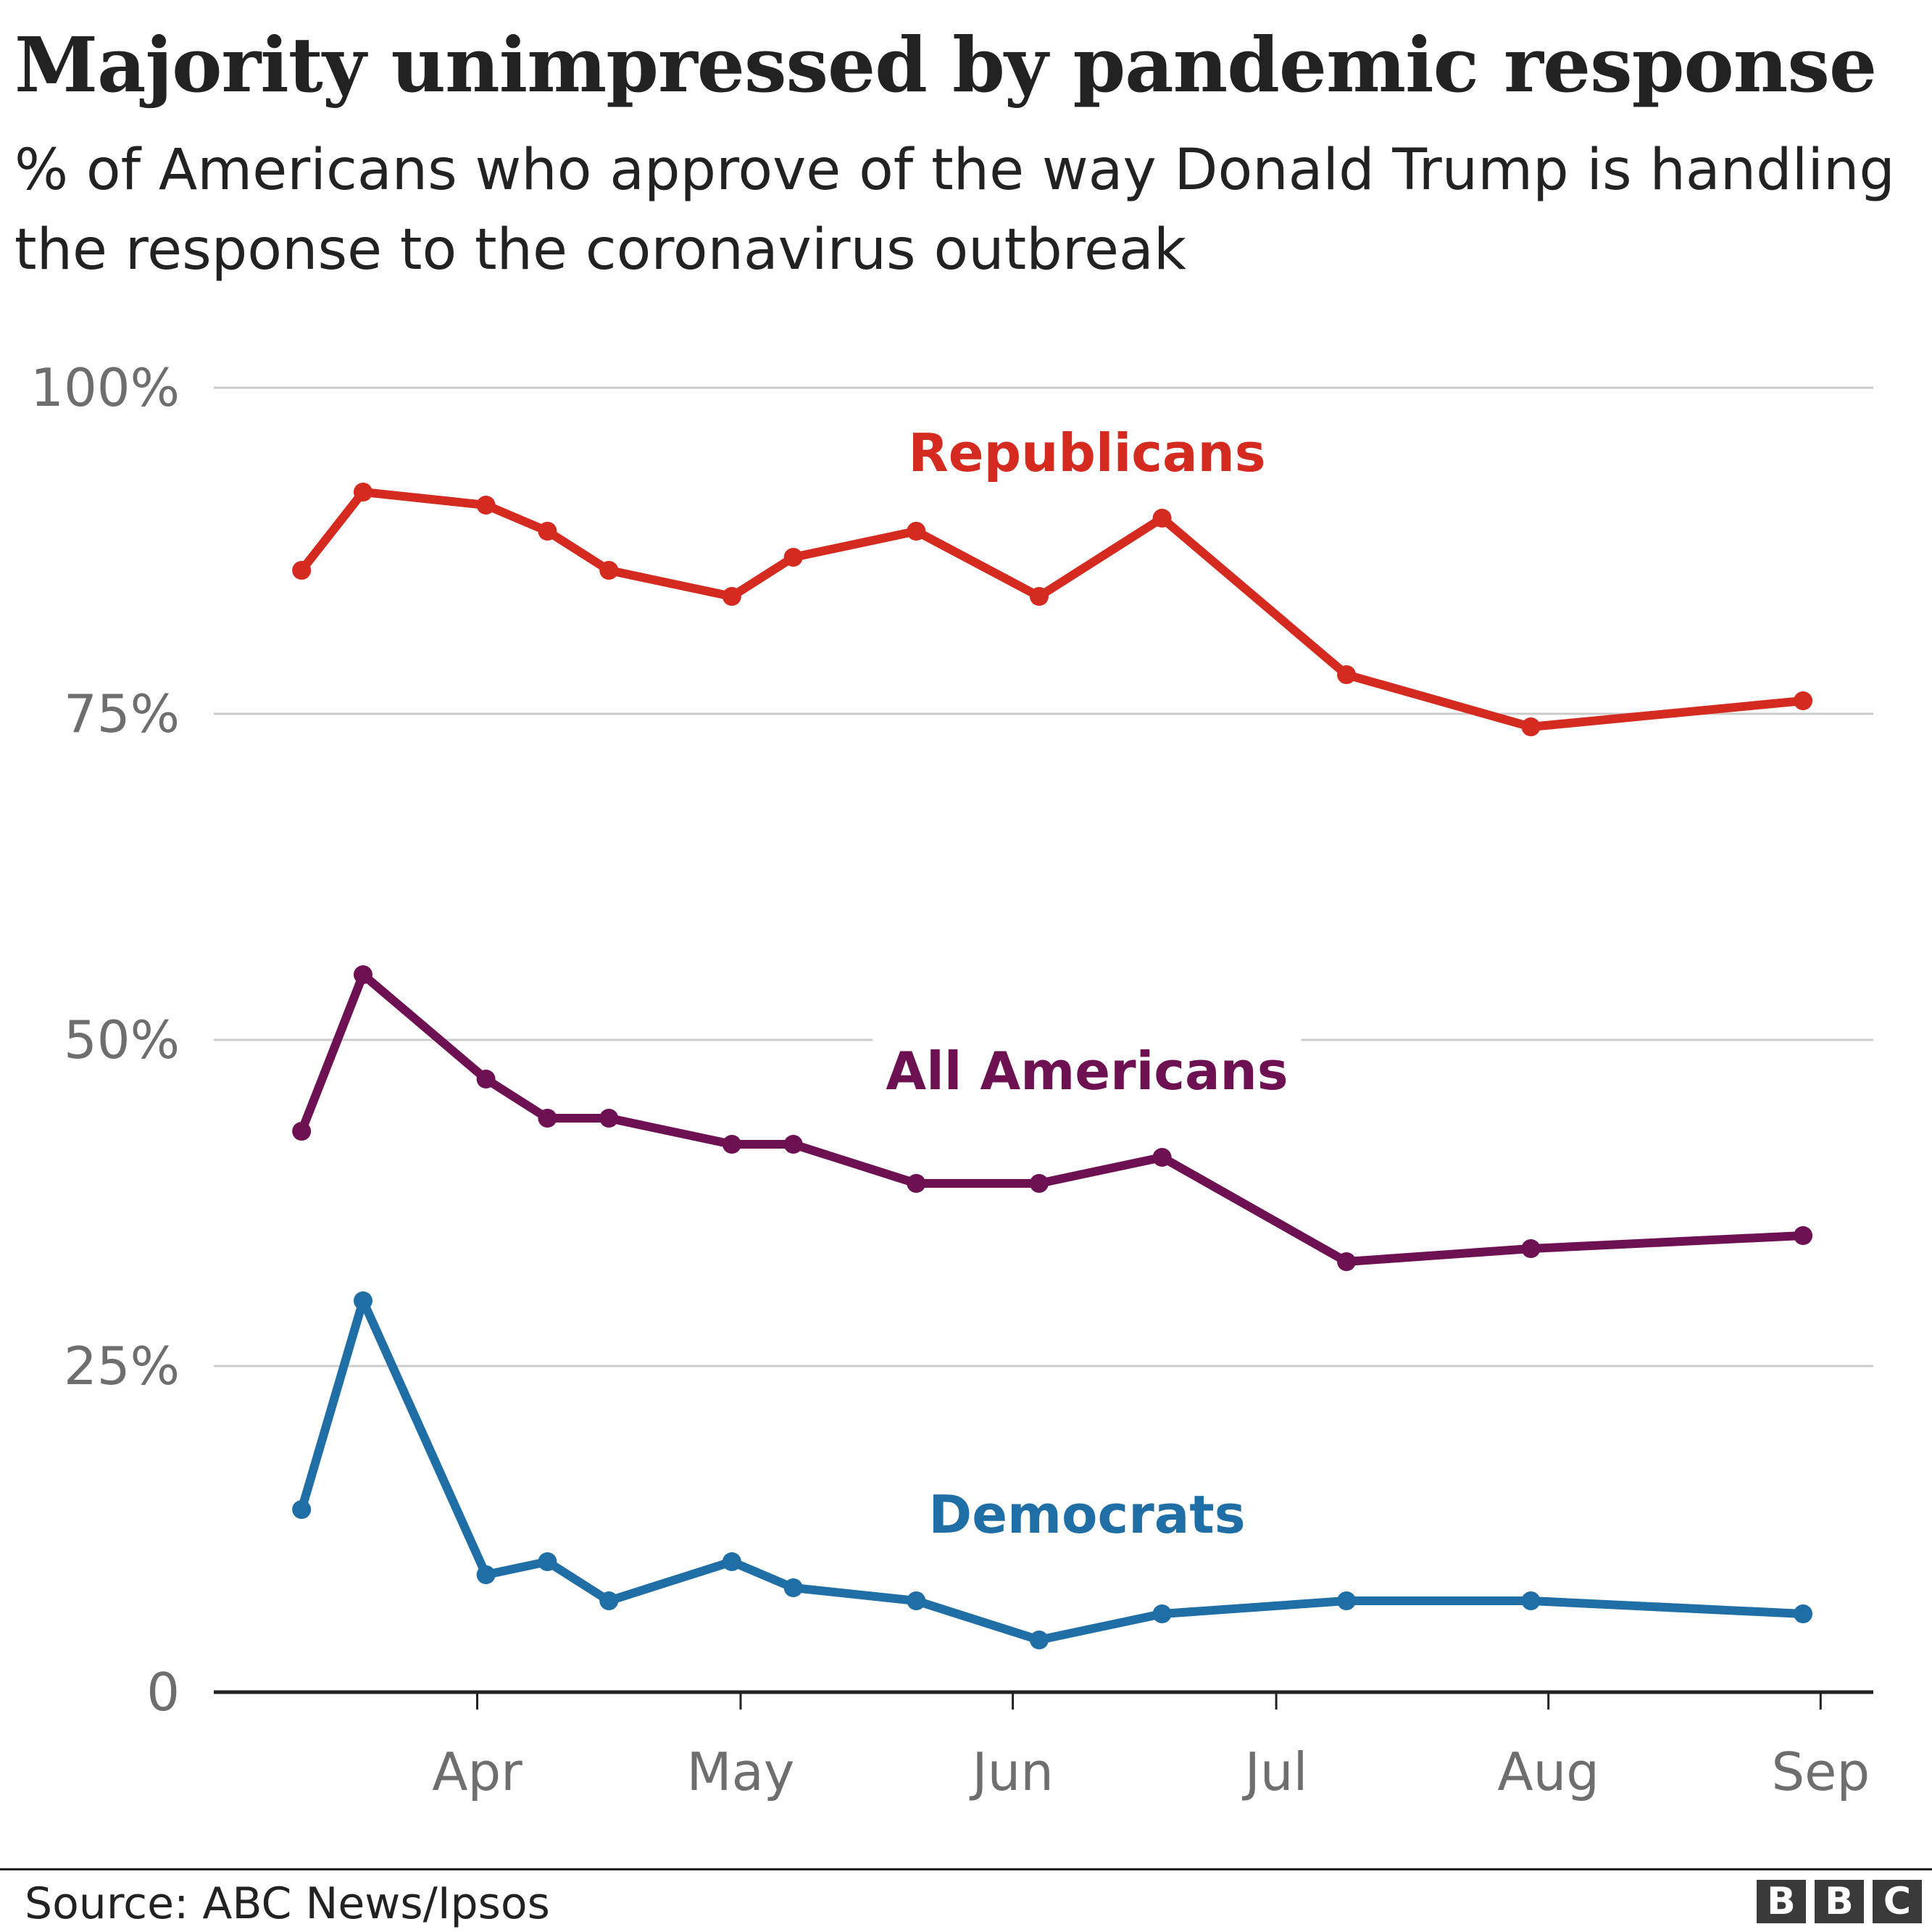 Image resolution: width=1932 pixels, height=1932 pixels. I want to click on series-line-democrats, so click(1053, 1470).